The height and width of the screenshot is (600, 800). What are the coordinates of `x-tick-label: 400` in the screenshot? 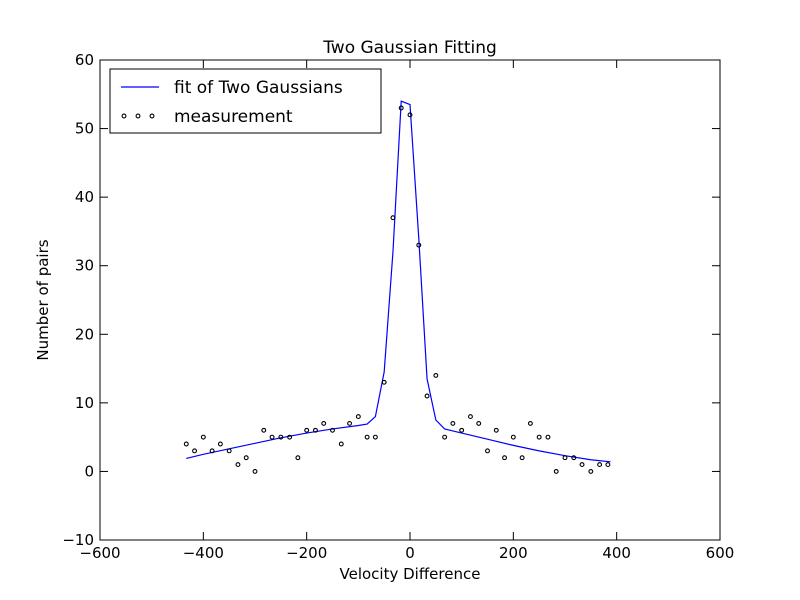 It's located at (616, 553).